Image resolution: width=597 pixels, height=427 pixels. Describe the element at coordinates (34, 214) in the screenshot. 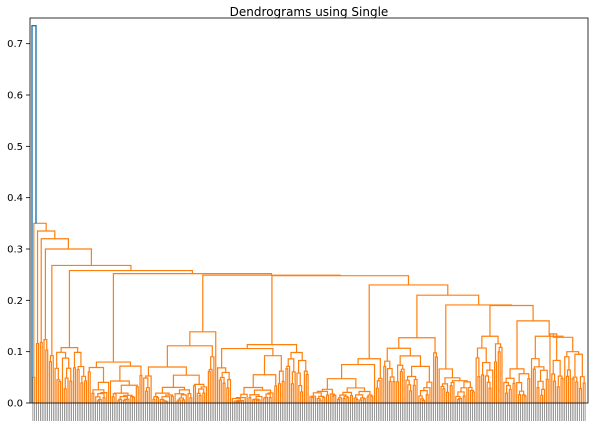

I see `root-link` at that location.